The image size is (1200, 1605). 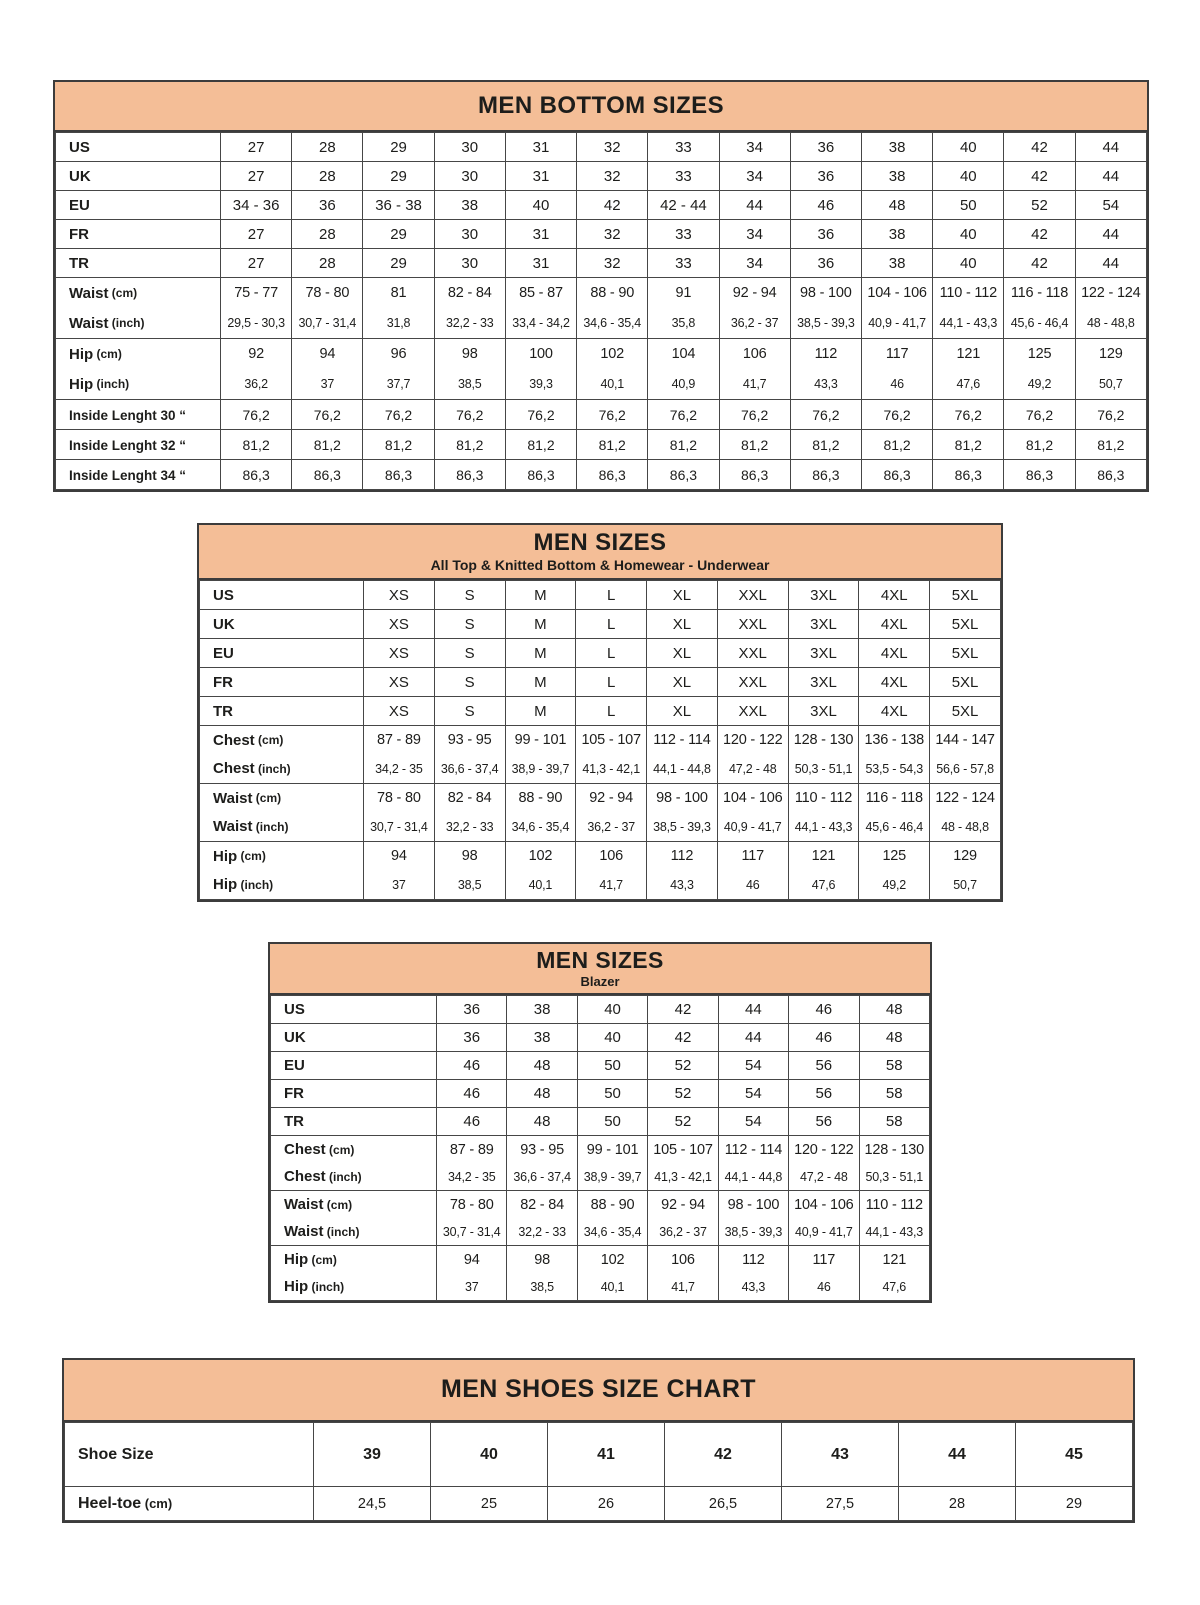 I want to click on row-label-text: Waist (inch), so click(x=360, y=1231).